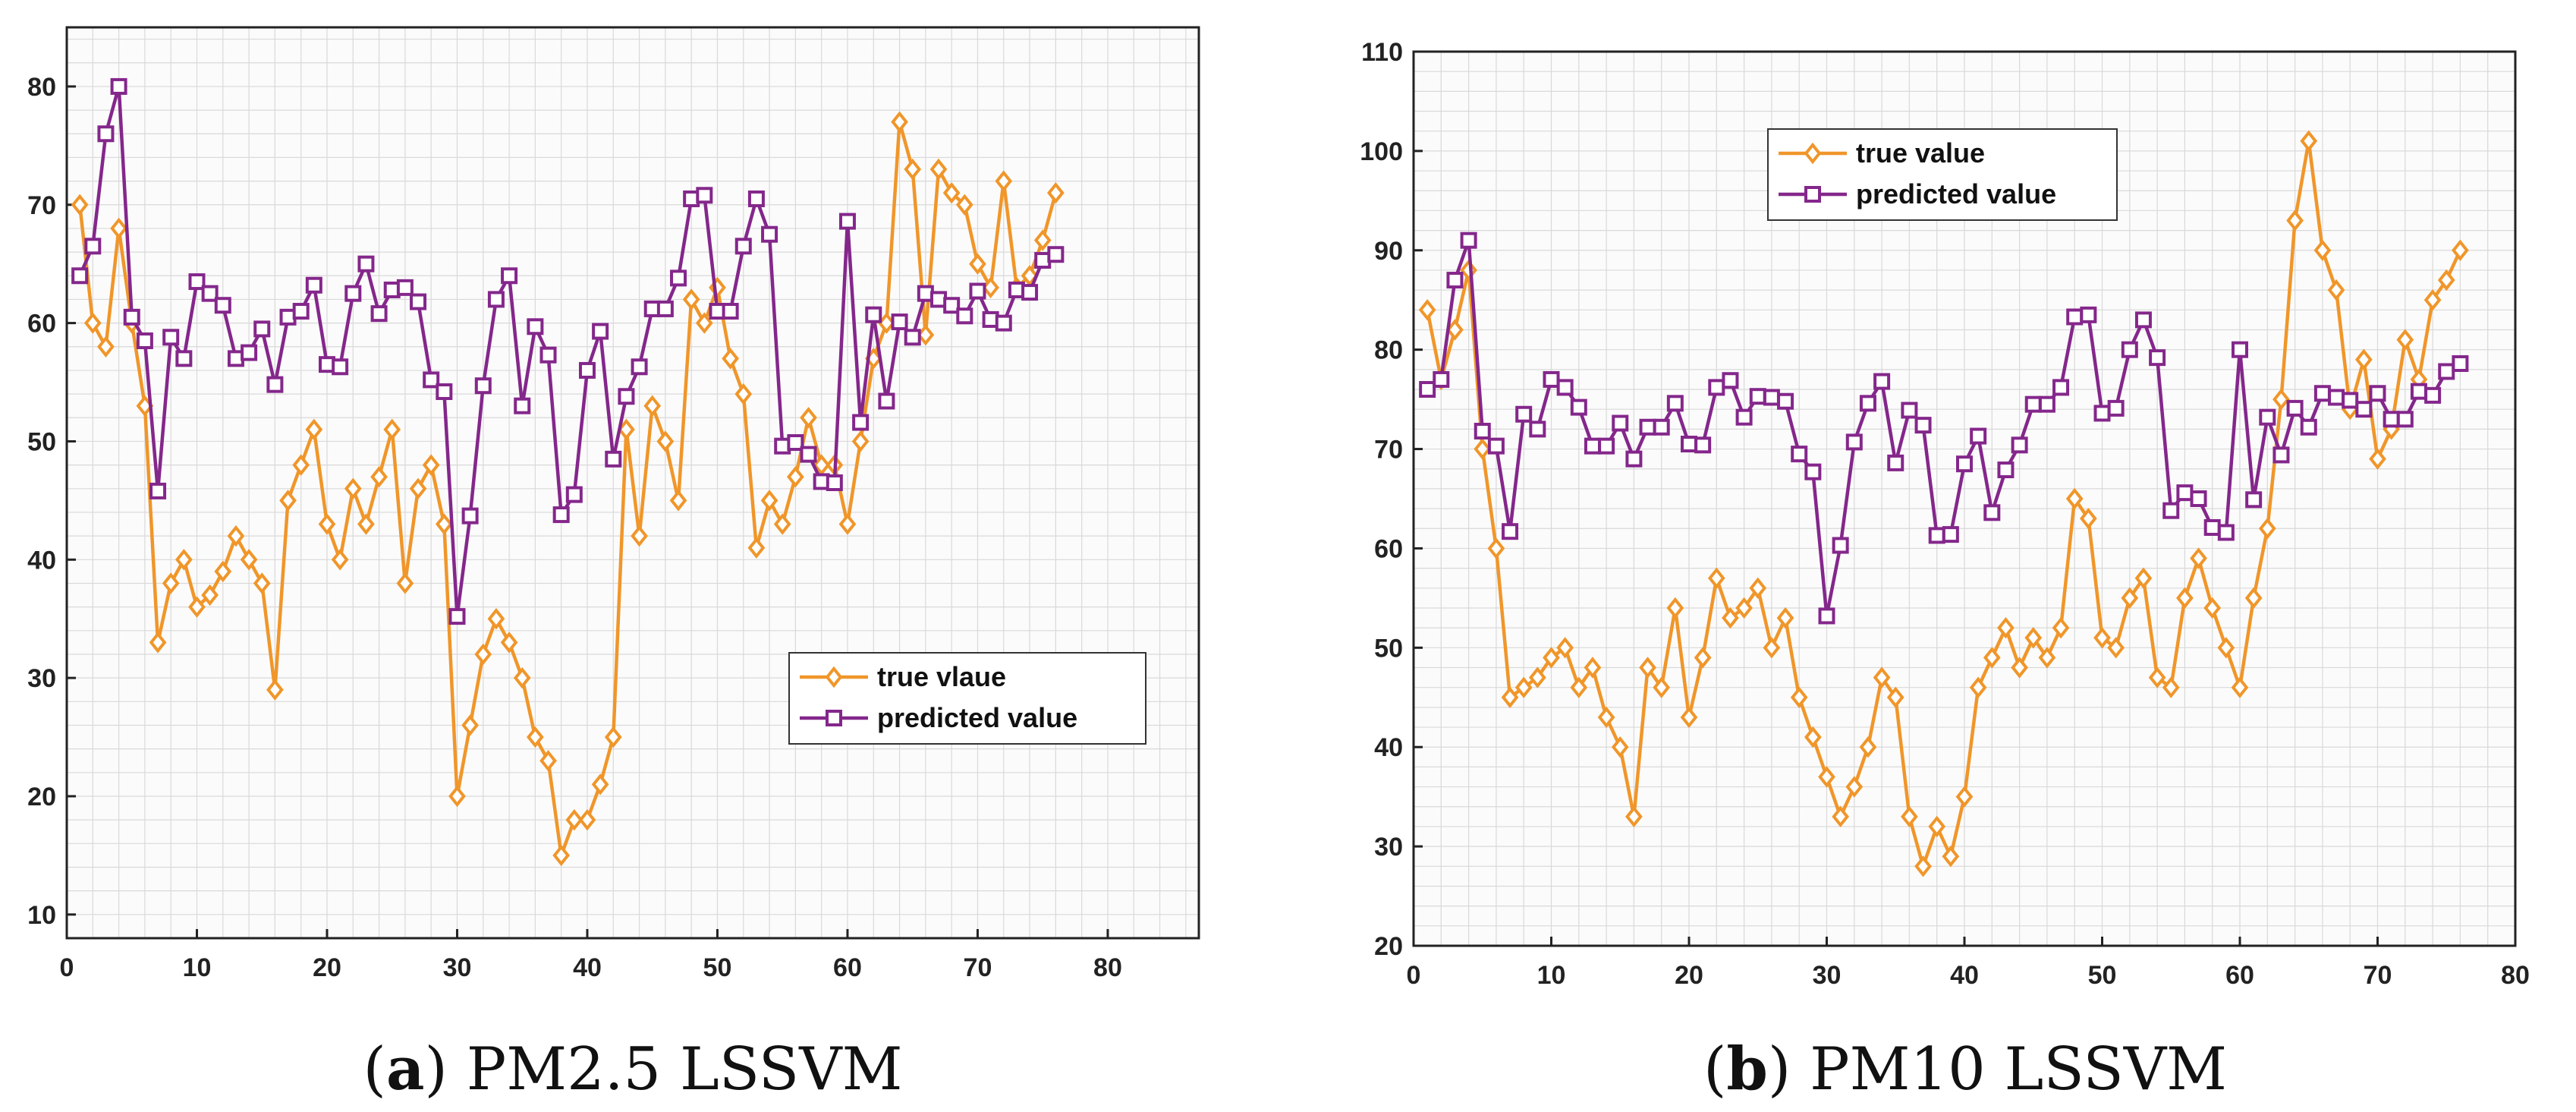 This screenshot has width=2576, height=1112. What do you see at coordinates (1812, 194) in the screenshot?
I see `legend-marker-pred` at bounding box center [1812, 194].